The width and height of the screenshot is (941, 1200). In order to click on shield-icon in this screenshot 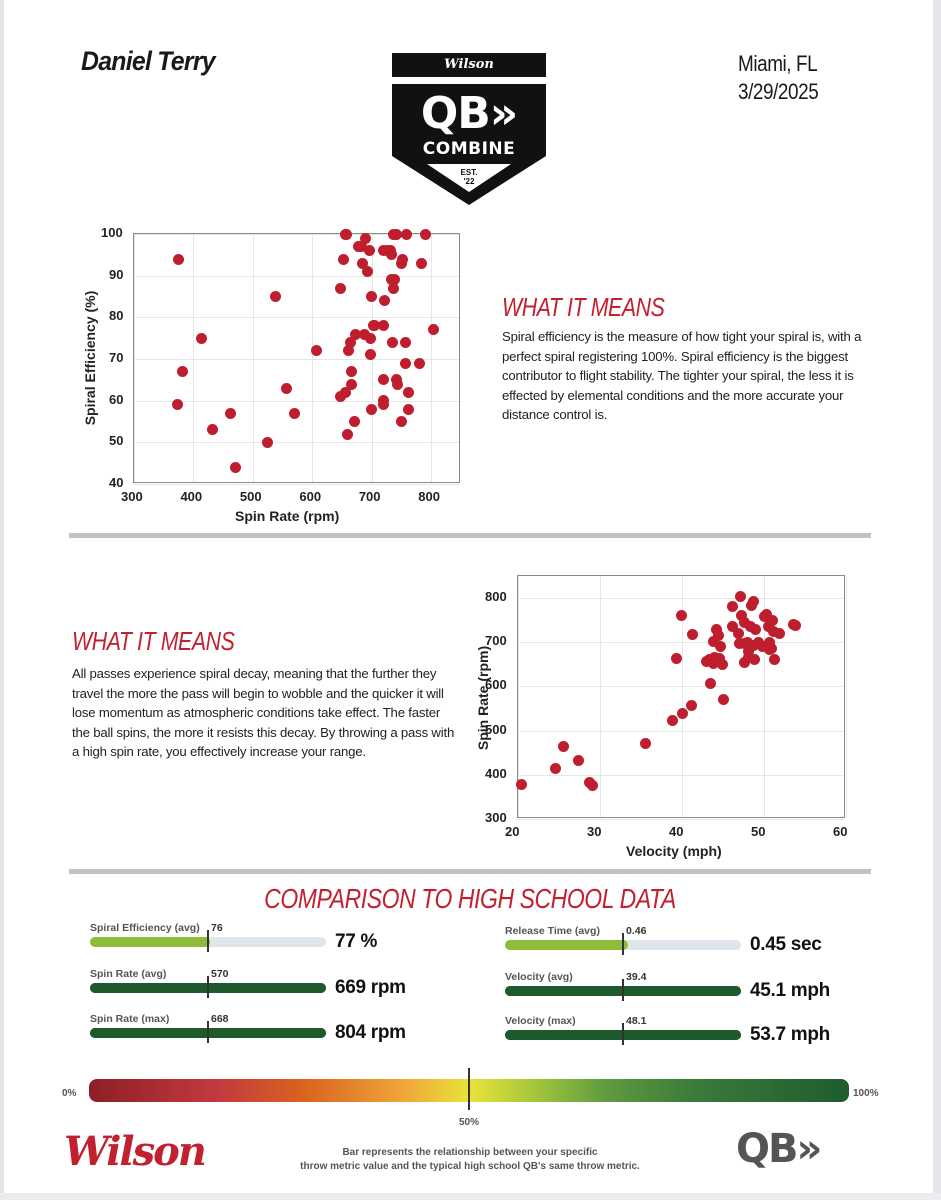, I will do `click(469, 144)`.